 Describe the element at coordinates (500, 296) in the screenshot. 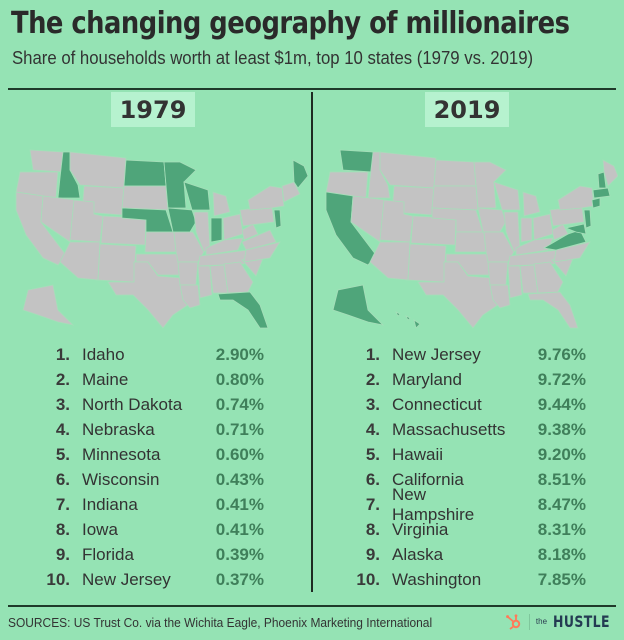

I see `state-louisiana` at that location.